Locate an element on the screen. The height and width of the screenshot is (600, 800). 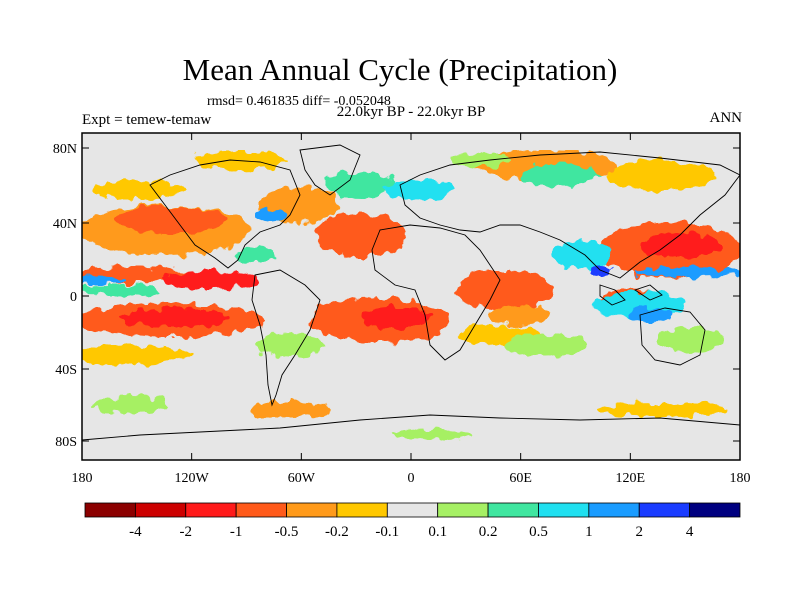
colorbar-label: 1 is located at coordinates (589, 532).